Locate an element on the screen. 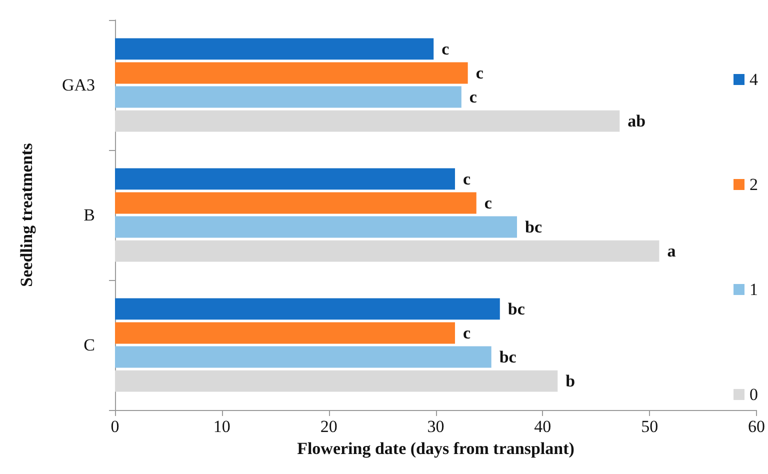 Image resolution: width=768 pixels, height=474 pixels. x-tick-label: 40 is located at coordinates (543, 426).